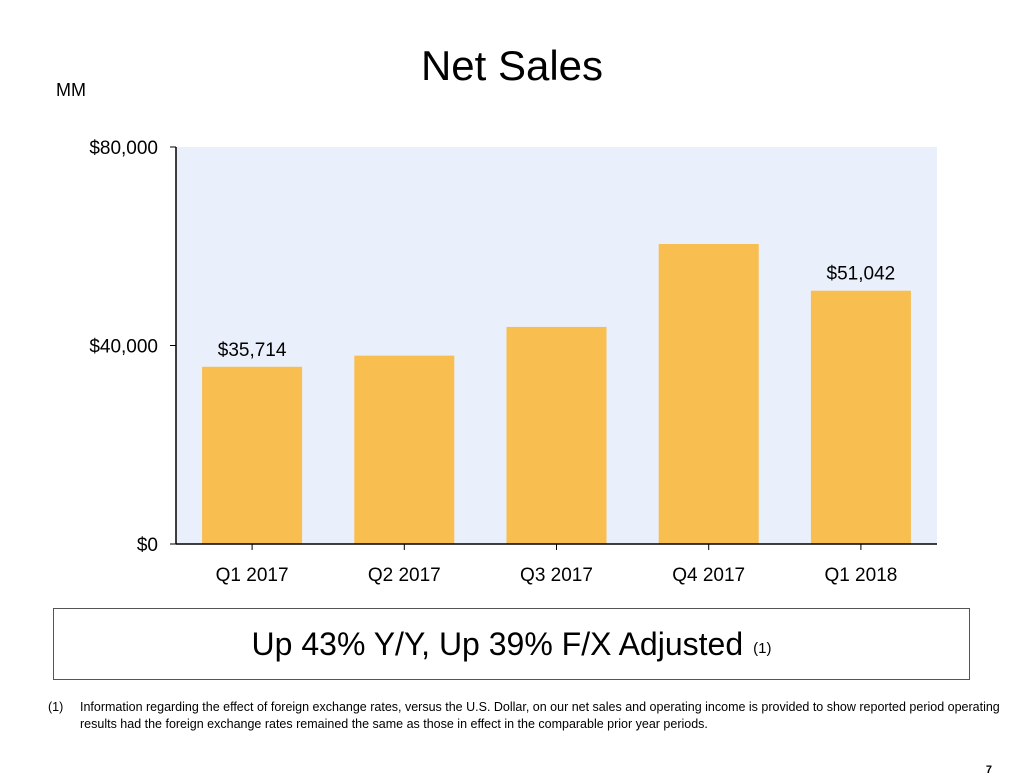  I want to click on x-tick-label: Q1 2018, so click(860, 575).